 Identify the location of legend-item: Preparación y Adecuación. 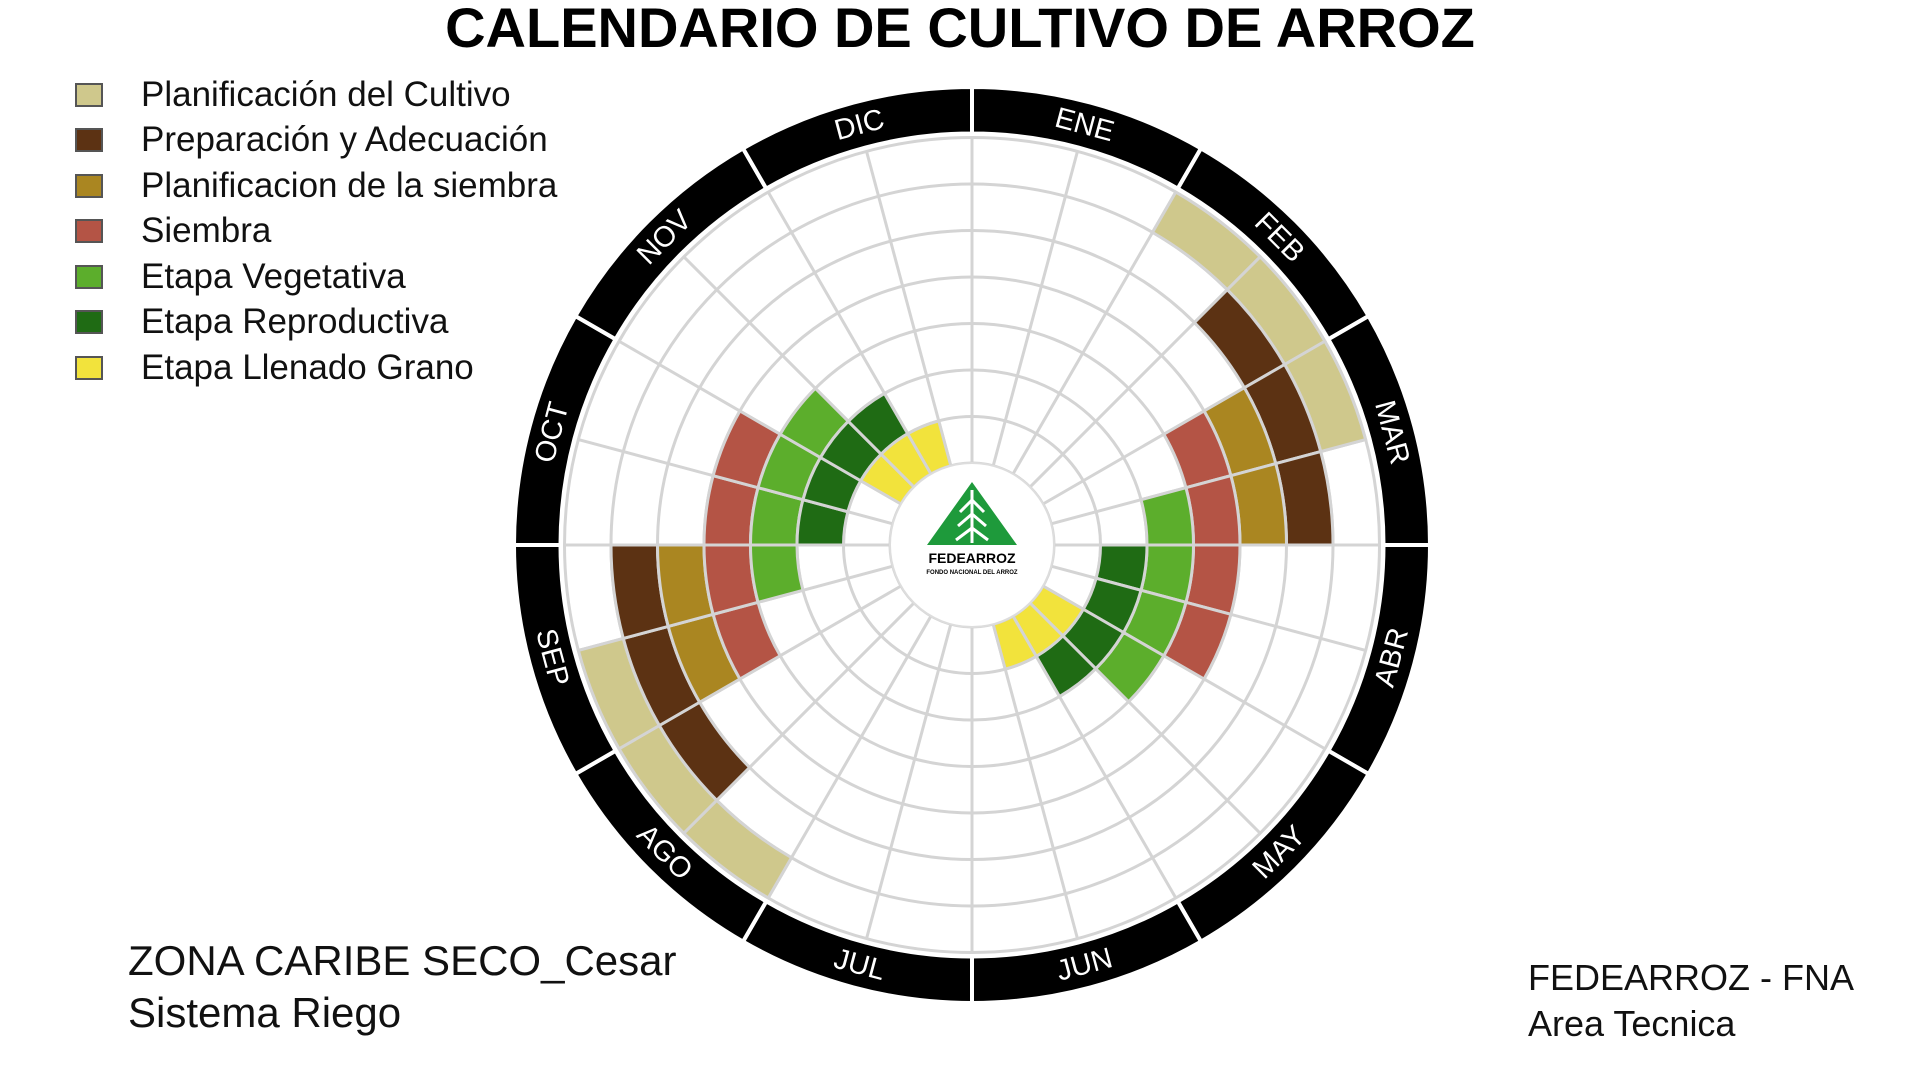
(316, 141).